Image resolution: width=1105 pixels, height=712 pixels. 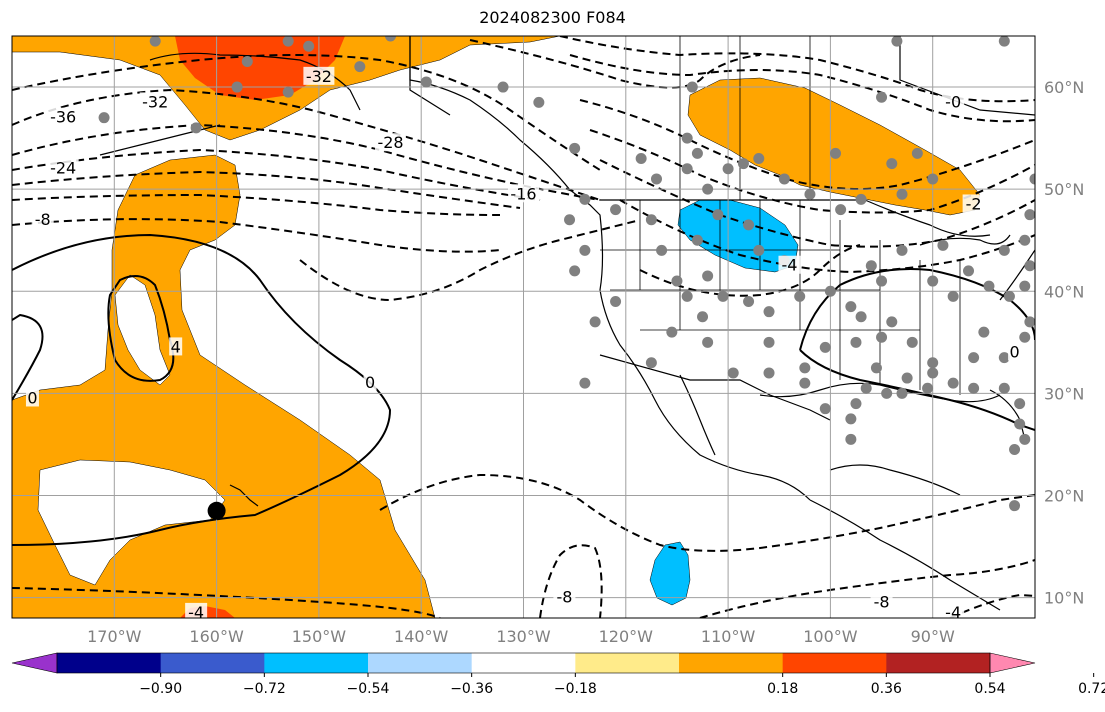 What do you see at coordinates (160, 689) in the screenshot?
I see `colorbar-tick-label: −0.90` at bounding box center [160, 689].